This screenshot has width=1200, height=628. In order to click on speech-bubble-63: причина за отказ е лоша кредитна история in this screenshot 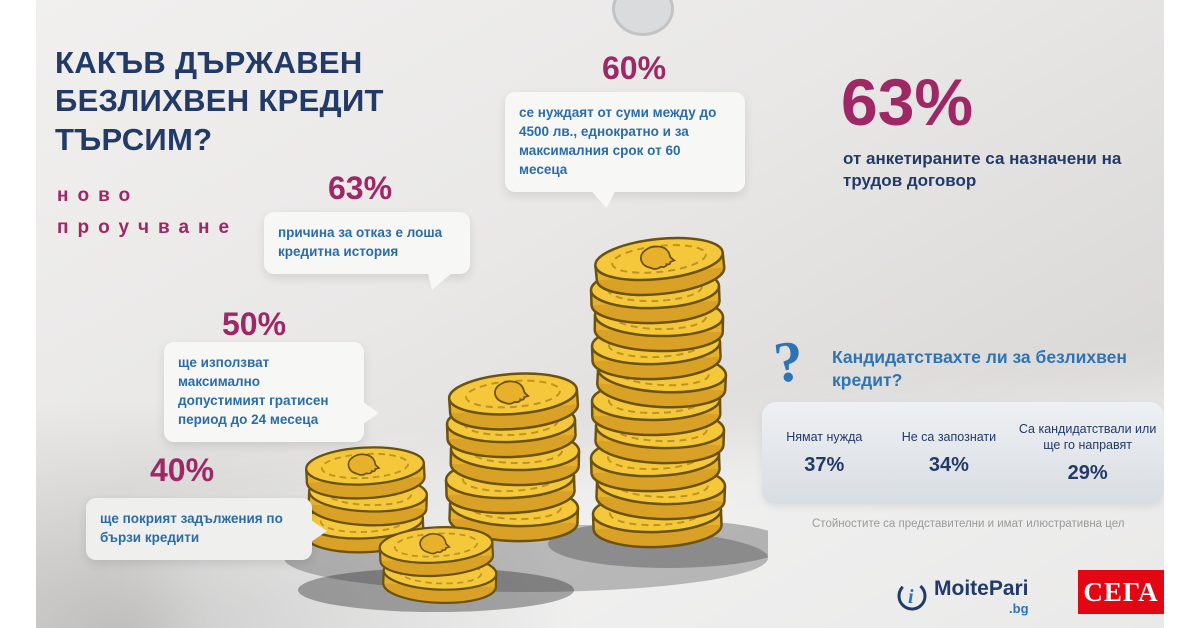, I will do `click(367, 251)`.